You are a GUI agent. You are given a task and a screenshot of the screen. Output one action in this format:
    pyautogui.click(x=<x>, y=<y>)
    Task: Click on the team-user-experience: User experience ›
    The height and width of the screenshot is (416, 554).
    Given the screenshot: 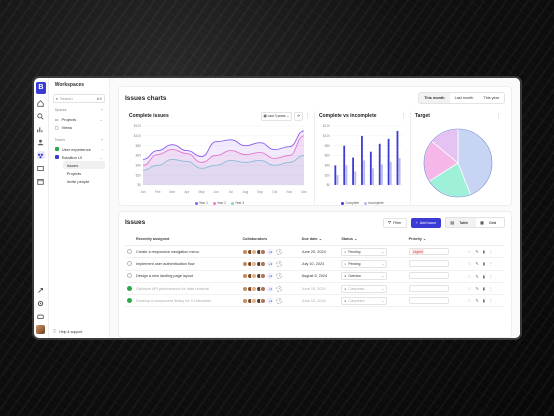 What is the action you would take?
    pyautogui.click(x=79, y=149)
    